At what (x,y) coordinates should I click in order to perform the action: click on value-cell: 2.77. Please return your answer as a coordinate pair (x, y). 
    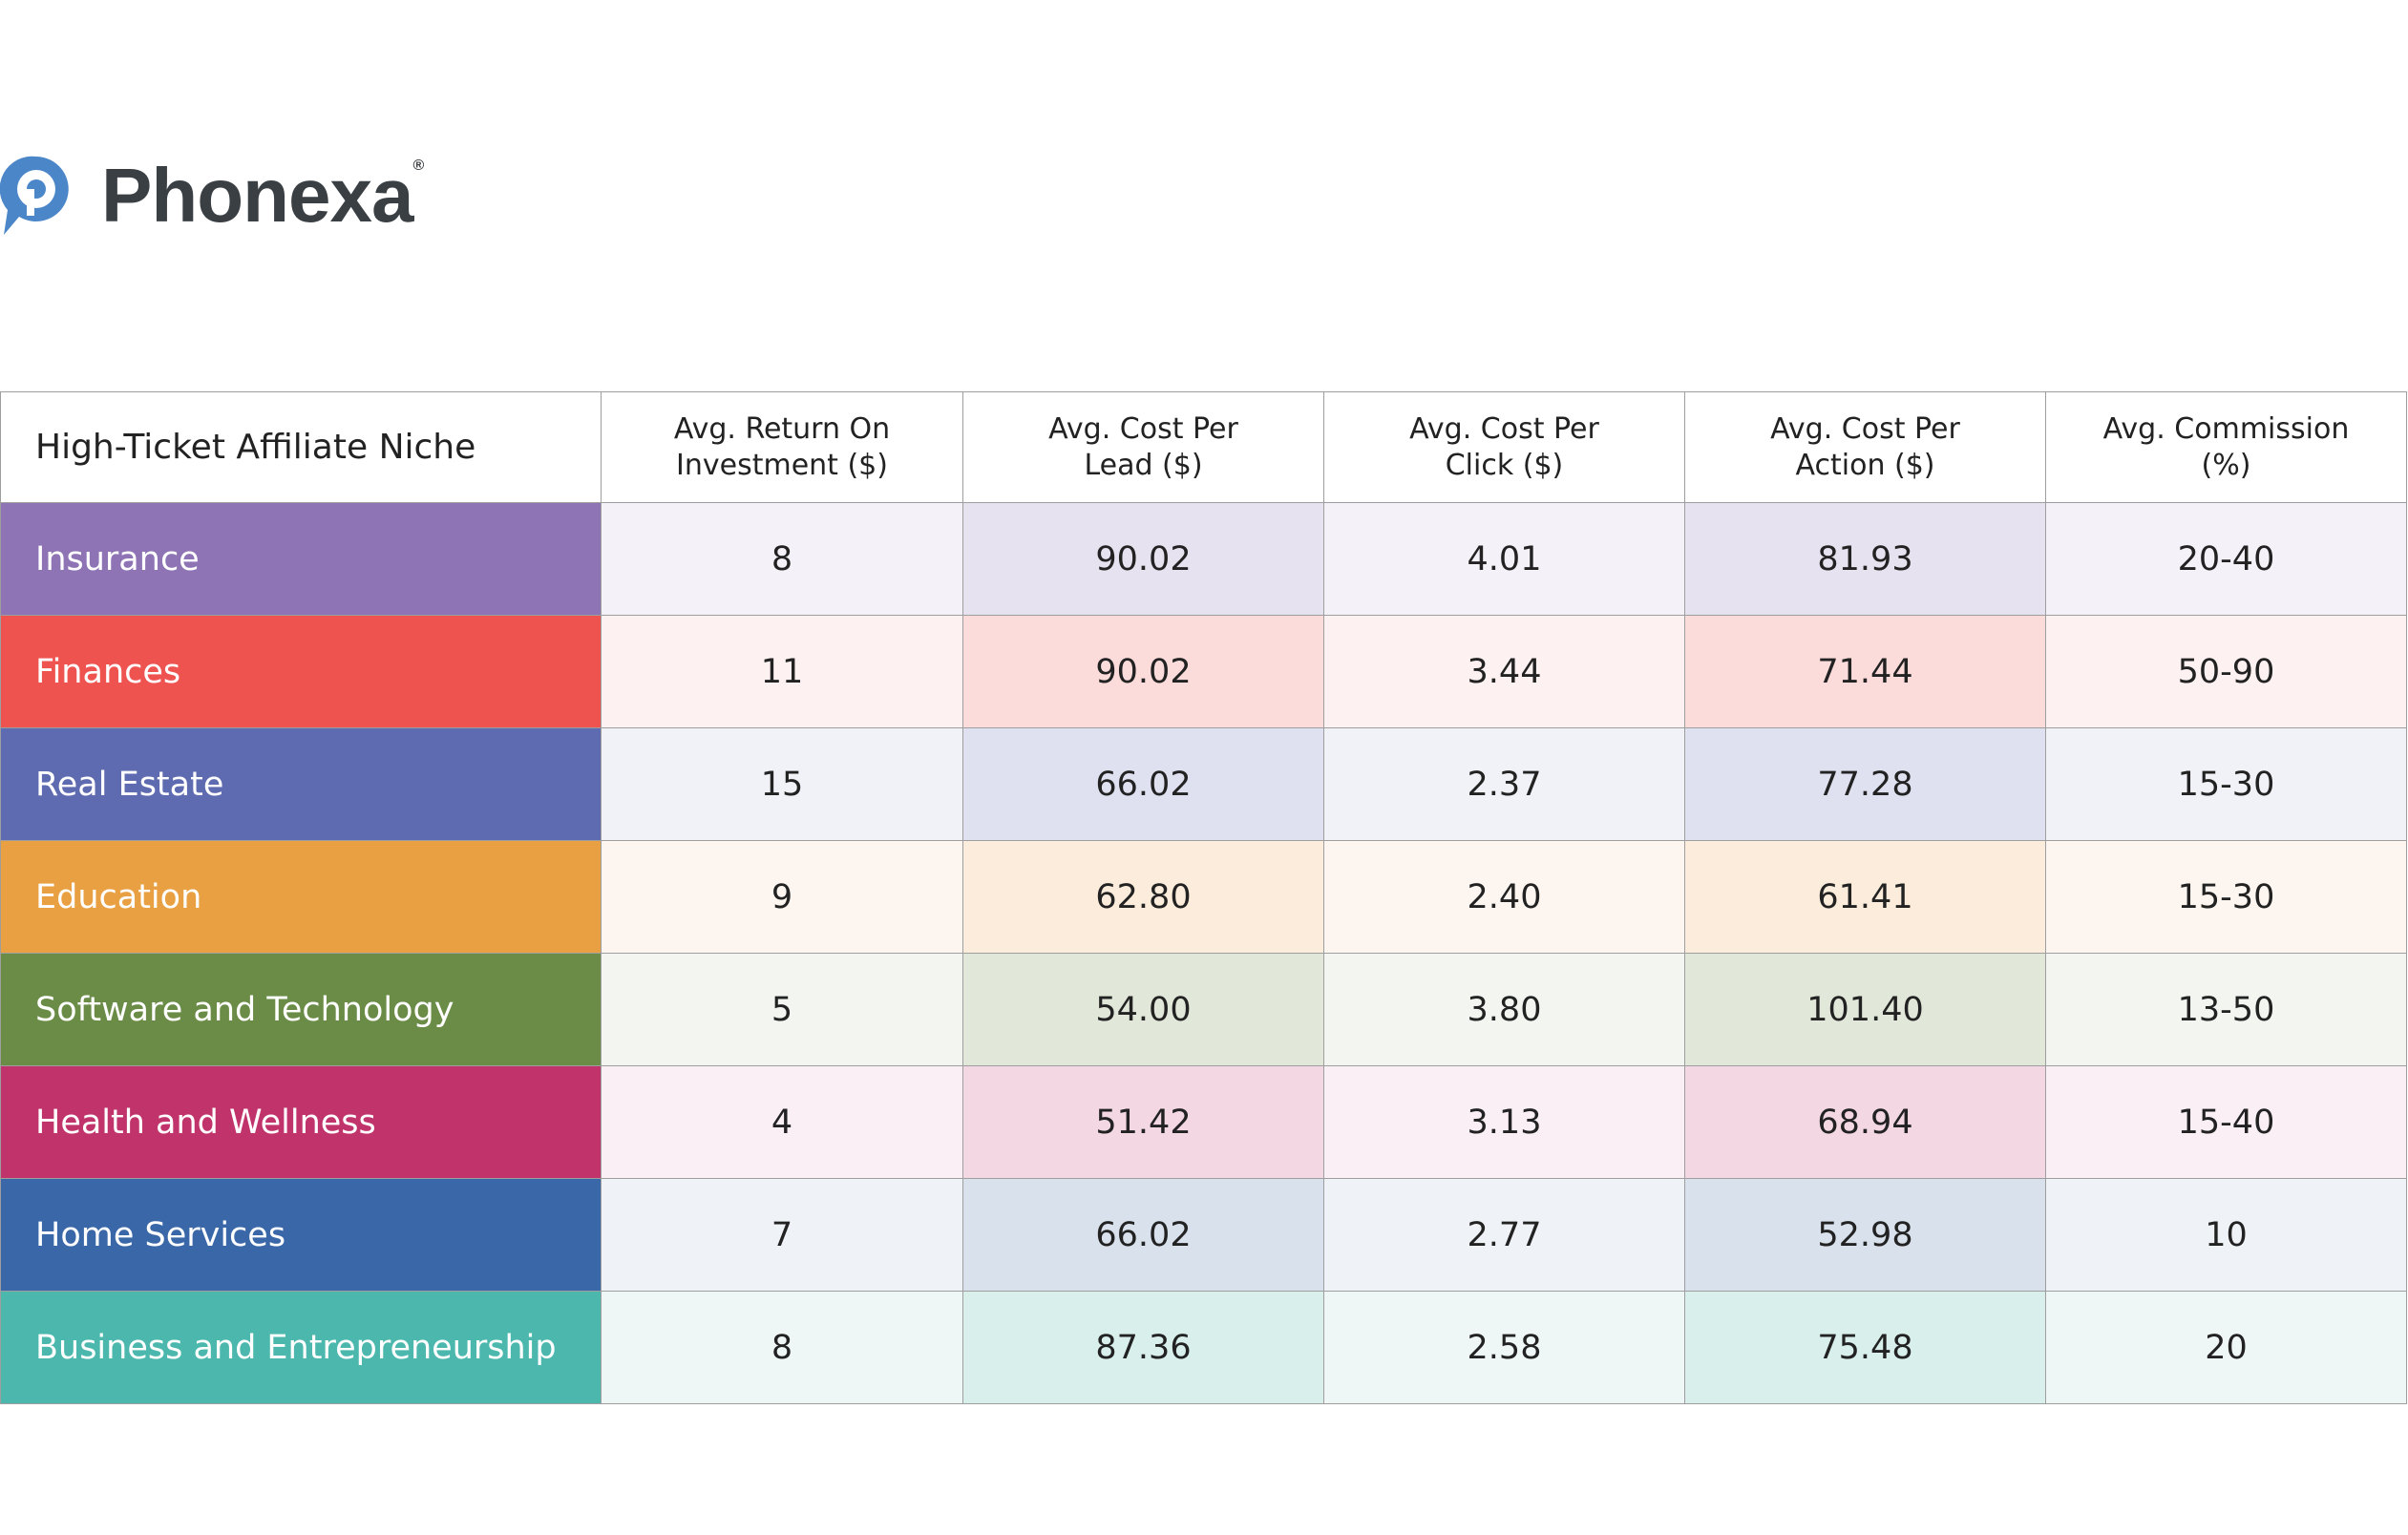
    Looking at the image, I should click on (1504, 1235).